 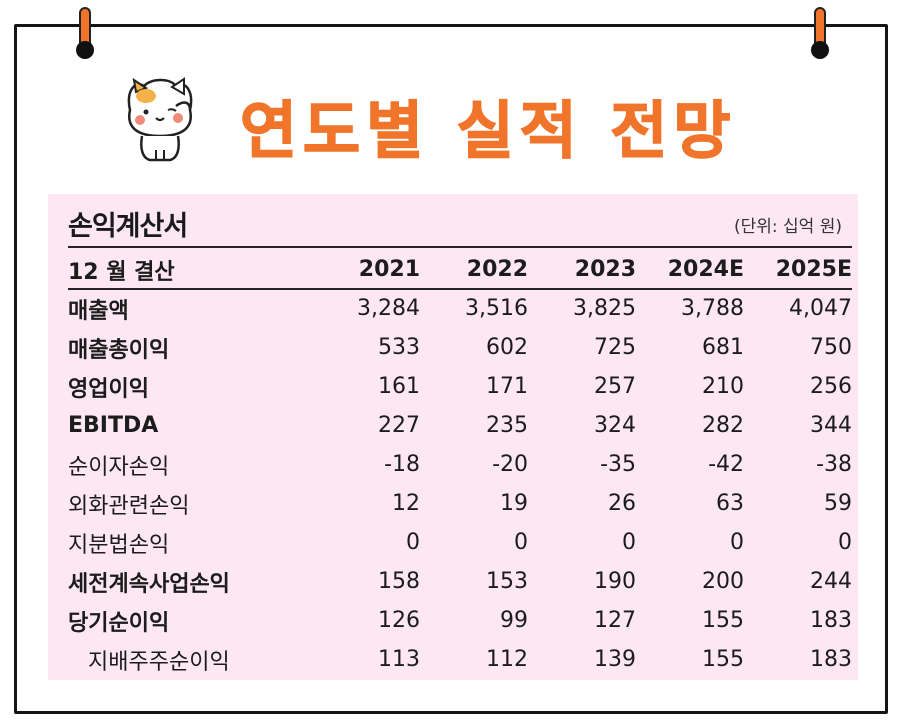 What do you see at coordinates (615, 659) in the screenshot?
I see `table-cell: 139` at bounding box center [615, 659].